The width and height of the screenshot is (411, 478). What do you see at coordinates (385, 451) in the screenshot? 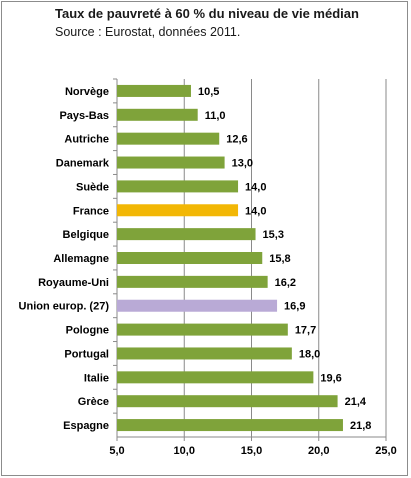
I see `x-tick-label: 25,0` at bounding box center [385, 451].